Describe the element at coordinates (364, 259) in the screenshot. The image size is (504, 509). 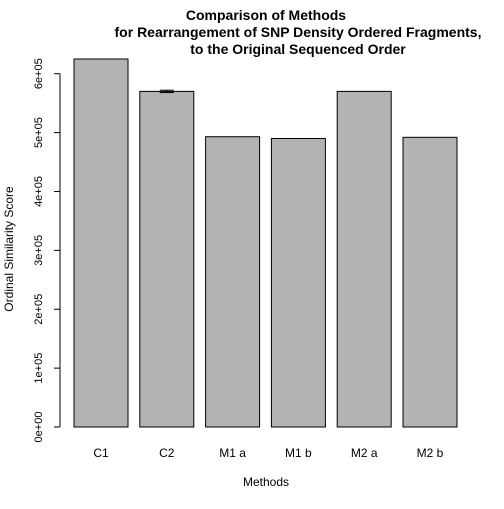
I see `bar-m2-a` at that location.